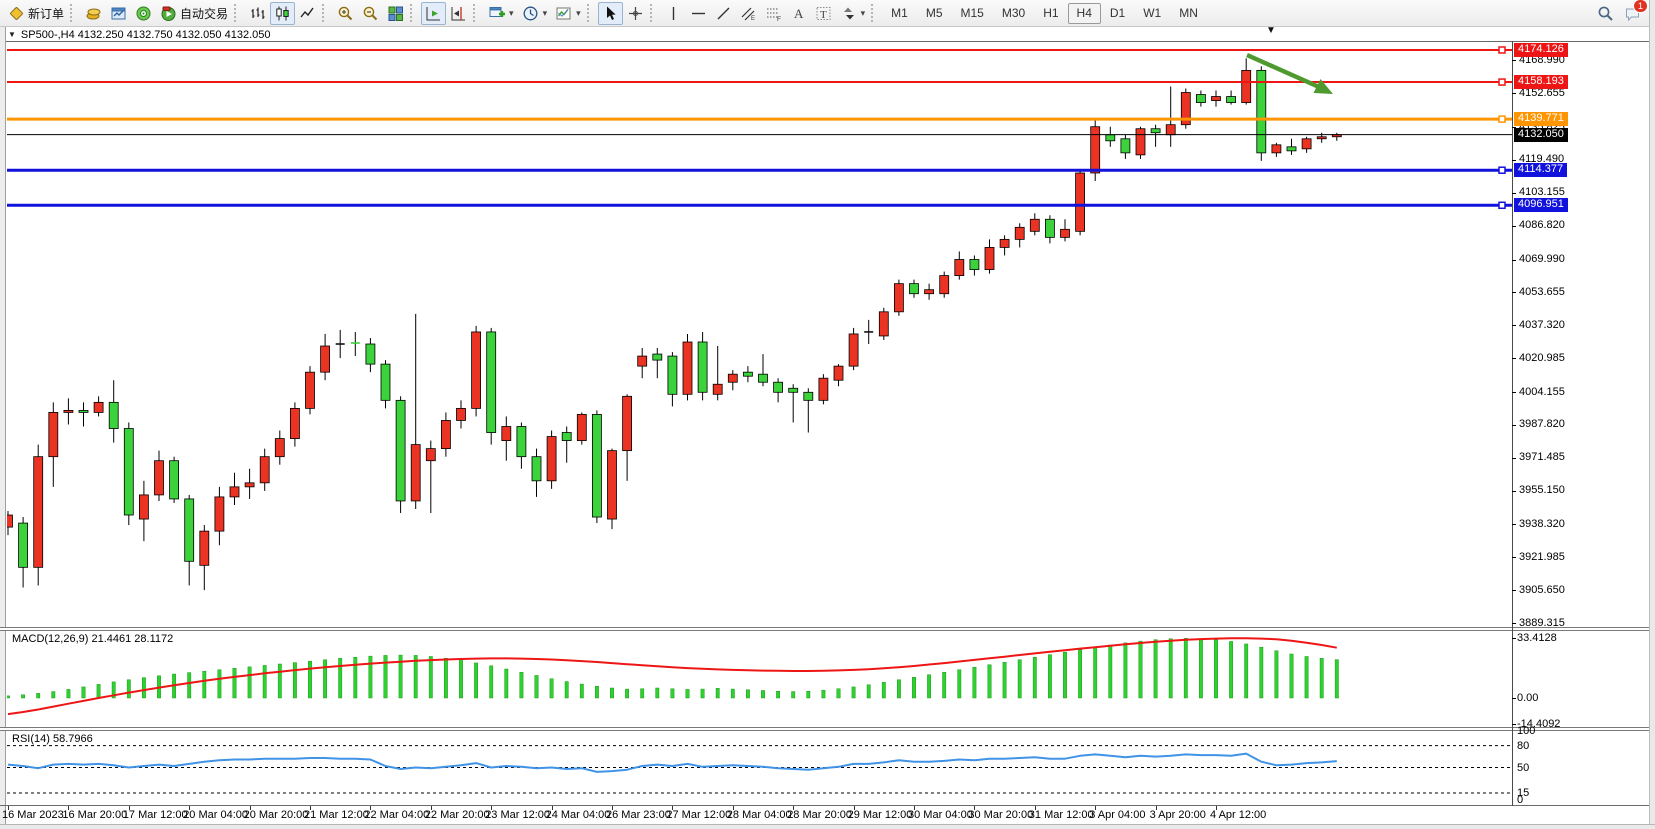  Describe the element at coordinates (457, 815) in the screenshot. I see `date-label: 22 Mar 20:00` at that location.